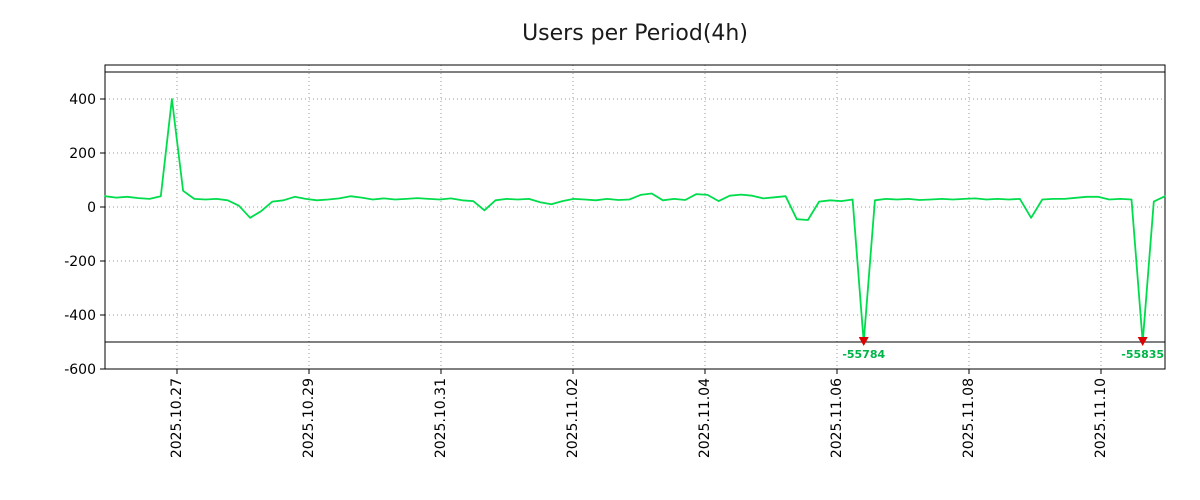 This screenshot has height=500, width=1200. What do you see at coordinates (91, 208) in the screenshot?
I see `y-tick-label: 0` at bounding box center [91, 208].